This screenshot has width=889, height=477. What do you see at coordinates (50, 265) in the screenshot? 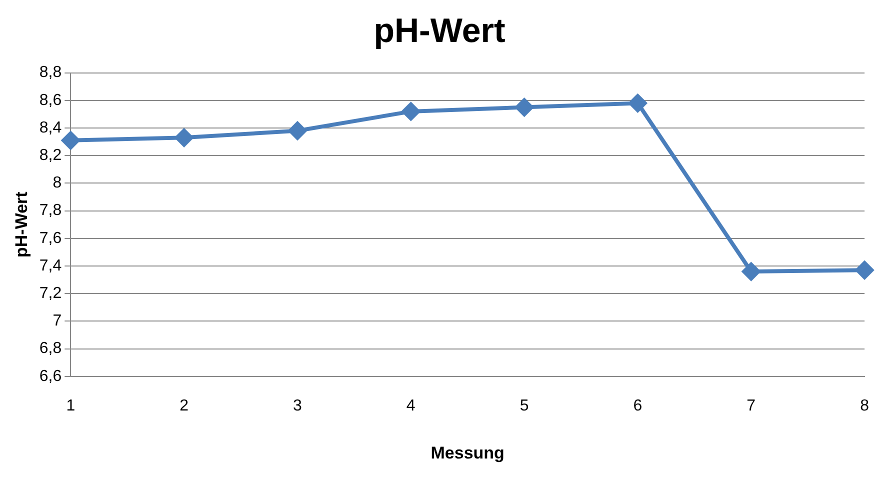
I see `y-tick-label: 7,4` at bounding box center [50, 265].